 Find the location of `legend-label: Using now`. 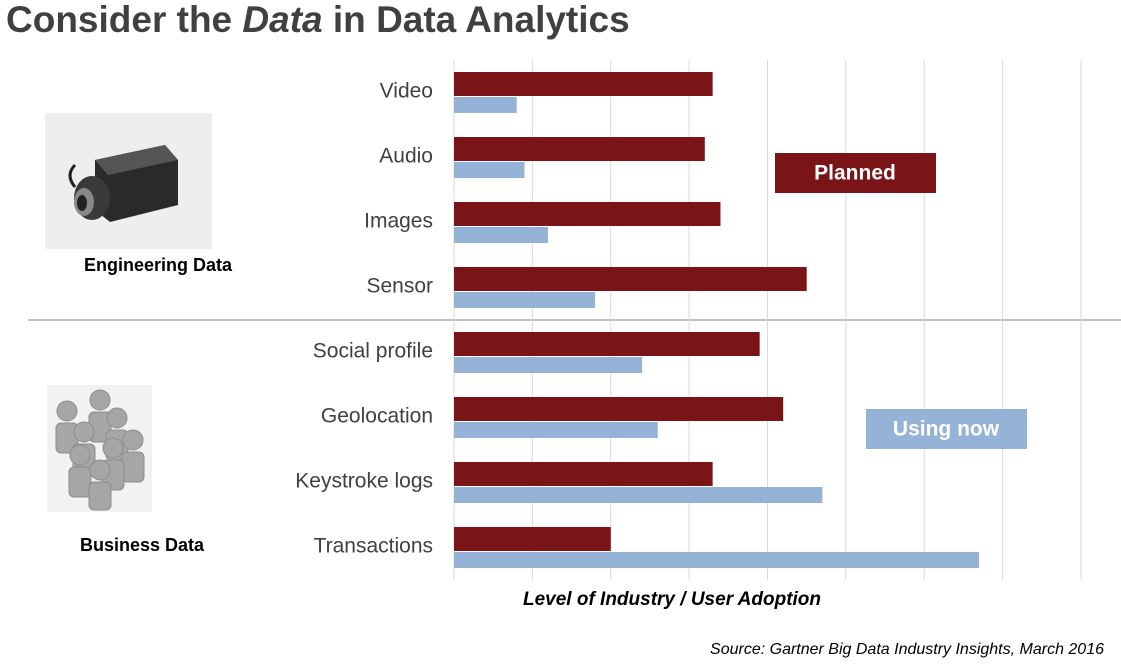

legend-label: Using now is located at coordinates (946, 429).